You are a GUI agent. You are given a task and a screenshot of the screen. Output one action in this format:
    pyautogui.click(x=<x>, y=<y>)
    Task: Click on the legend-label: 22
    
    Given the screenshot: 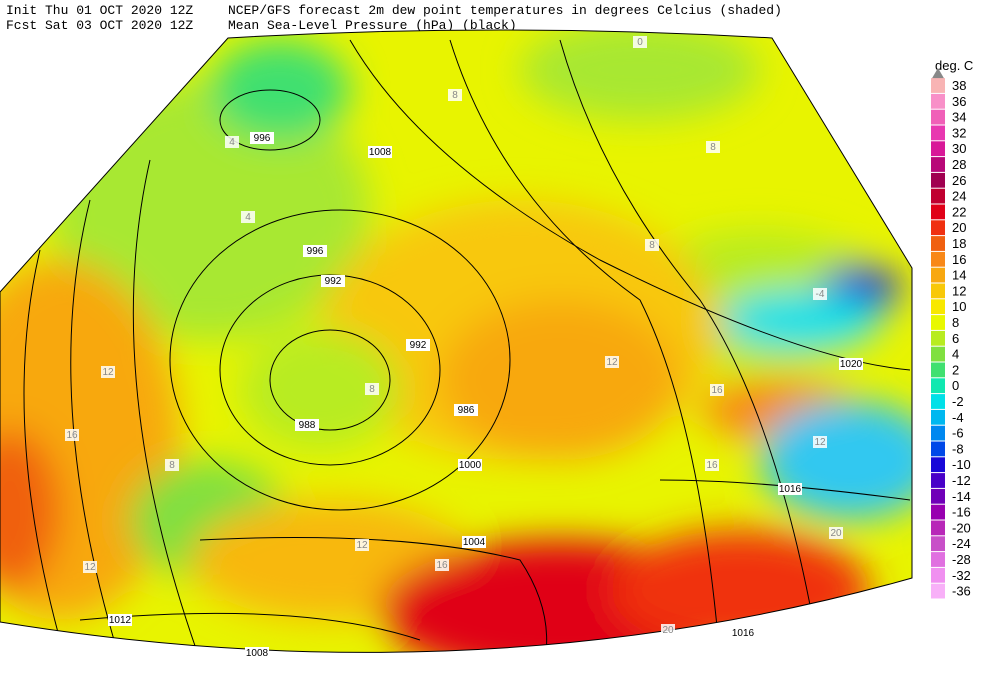 What is the action you would take?
    pyautogui.click(x=959, y=211)
    